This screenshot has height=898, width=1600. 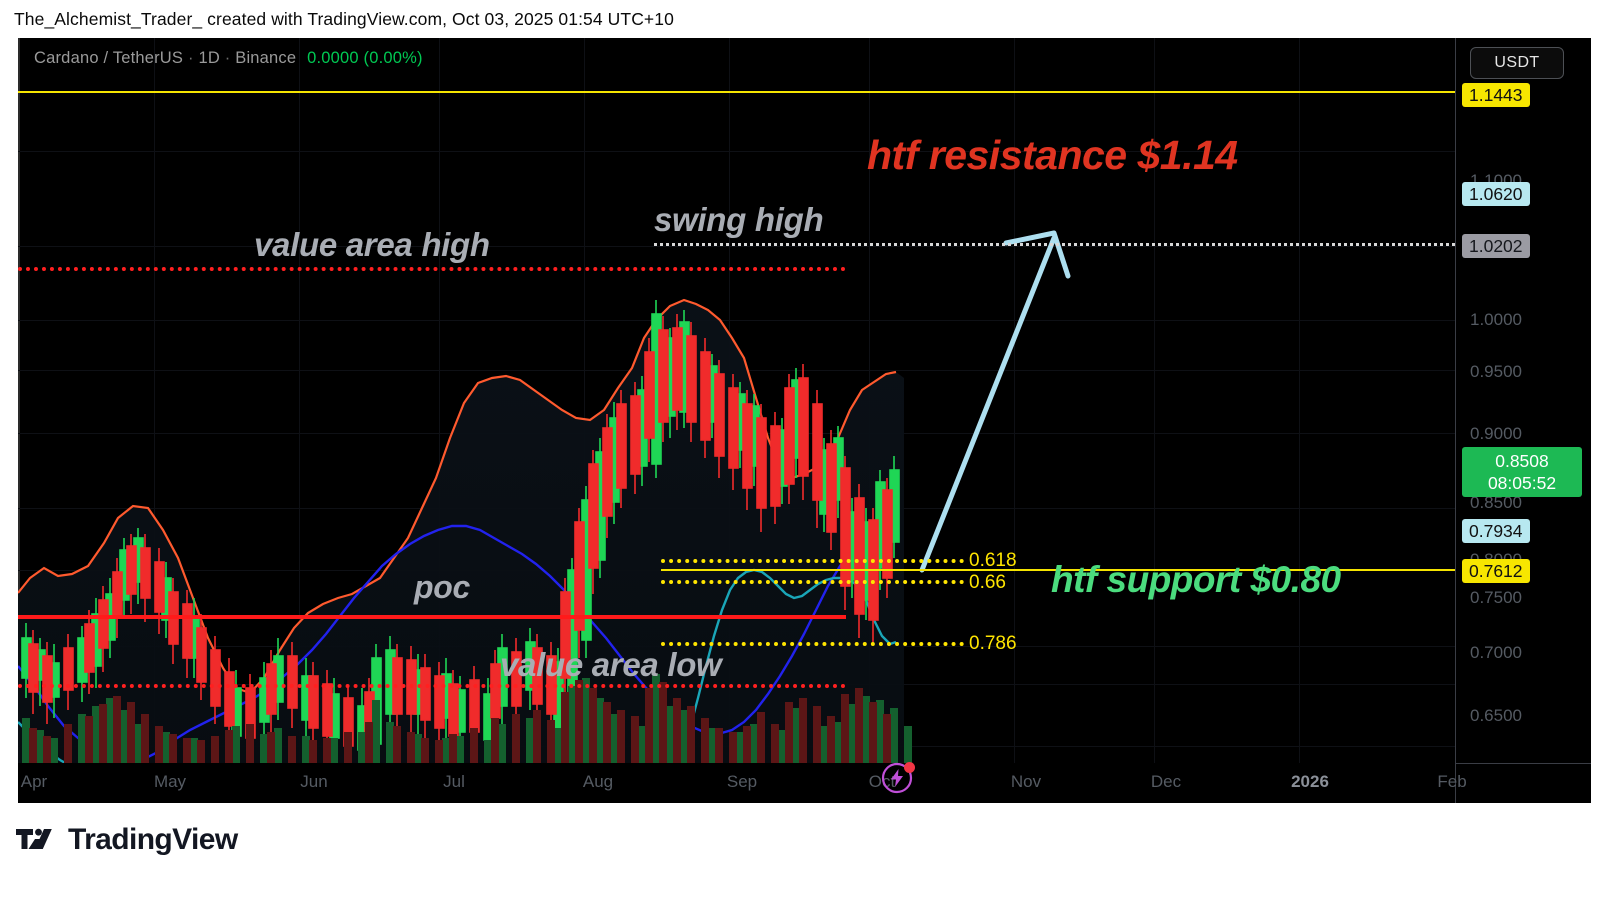 I want to click on htf-resistance-label: htf resistance $1.14, so click(x=1052, y=155).